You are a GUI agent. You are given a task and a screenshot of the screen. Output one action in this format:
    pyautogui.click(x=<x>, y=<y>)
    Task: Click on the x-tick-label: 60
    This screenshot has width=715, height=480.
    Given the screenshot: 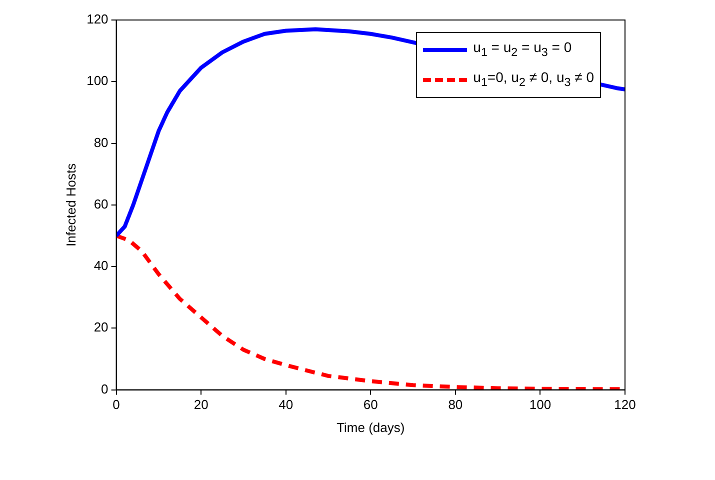 What is the action you would take?
    pyautogui.click(x=370, y=404)
    